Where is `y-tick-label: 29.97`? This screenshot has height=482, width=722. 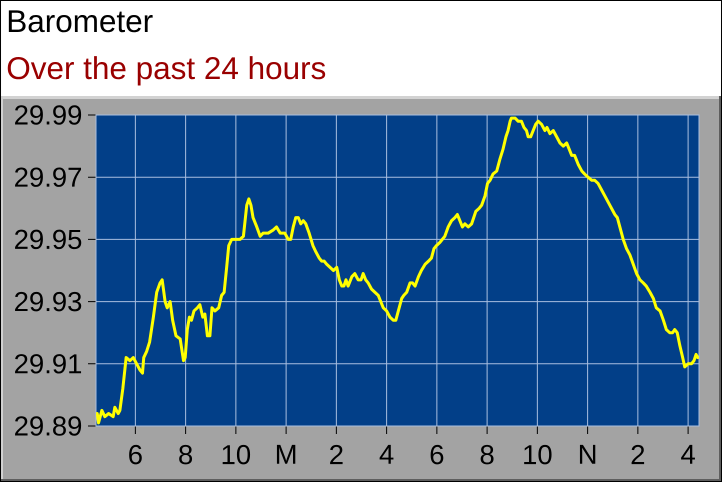
y-tick-label: 29.97 is located at coordinates (48, 177).